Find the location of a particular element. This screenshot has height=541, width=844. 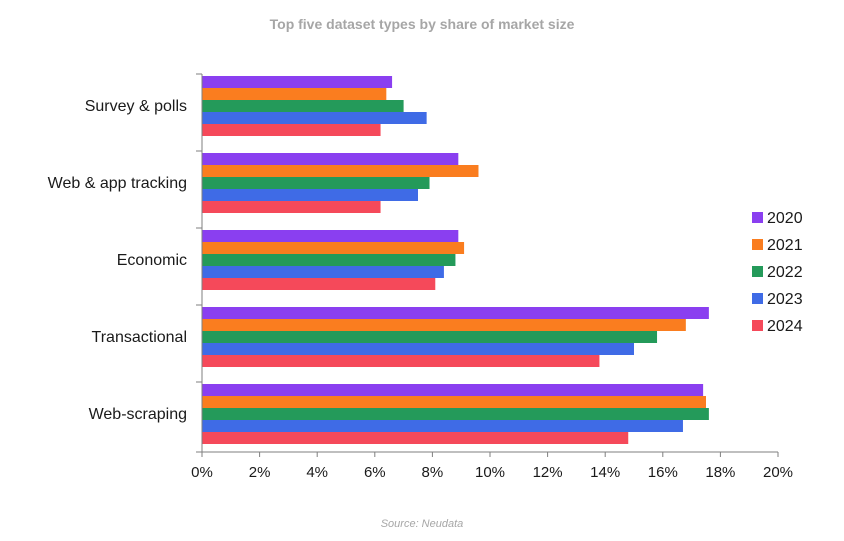

x-tick-label: 6% is located at coordinates (375, 472).